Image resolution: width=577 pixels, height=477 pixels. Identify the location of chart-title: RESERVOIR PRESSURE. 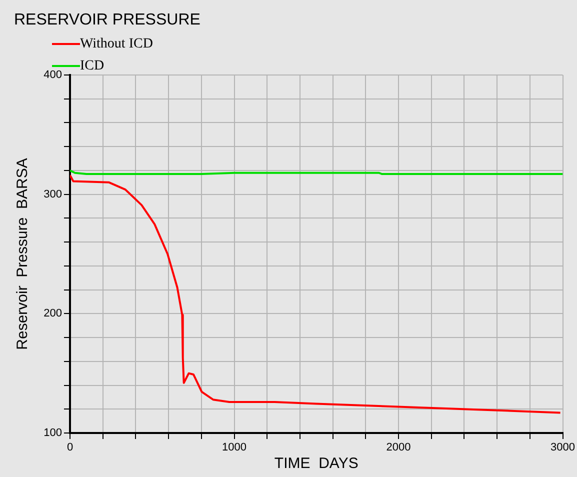
(107, 19).